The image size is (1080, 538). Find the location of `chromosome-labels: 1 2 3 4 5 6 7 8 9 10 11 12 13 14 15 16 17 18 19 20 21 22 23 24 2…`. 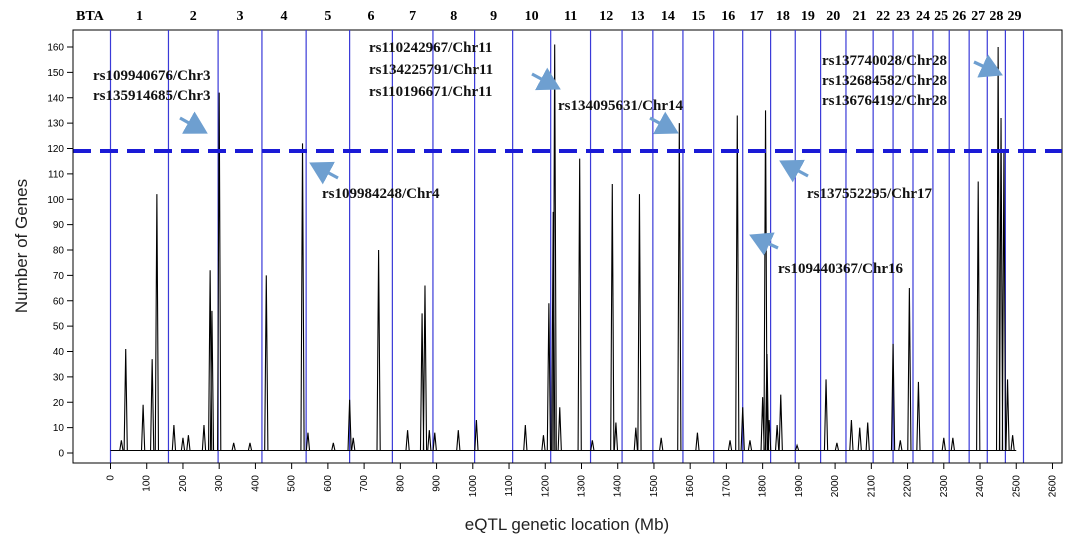

chromosome-labels: 1 2 3 4 5 6 7 8 9 10 11 12 13 14 15 16 17 18 19 20 21 22 23 24 2… is located at coordinates (578, 16).